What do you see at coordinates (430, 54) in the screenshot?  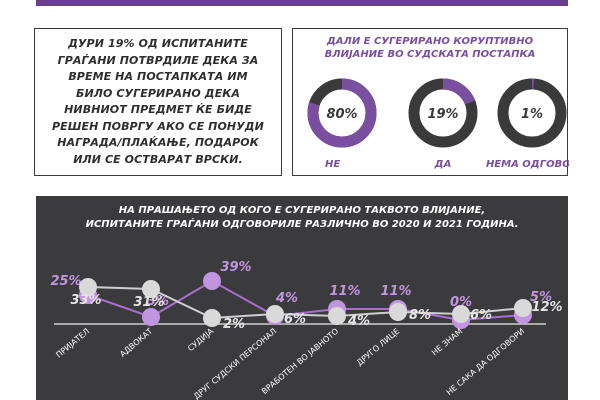 I see `donut-title-line-2: ВЛИЈАНИЕ ВО СУДСКАТА ПОСТАПКА` at bounding box center [430, 54].